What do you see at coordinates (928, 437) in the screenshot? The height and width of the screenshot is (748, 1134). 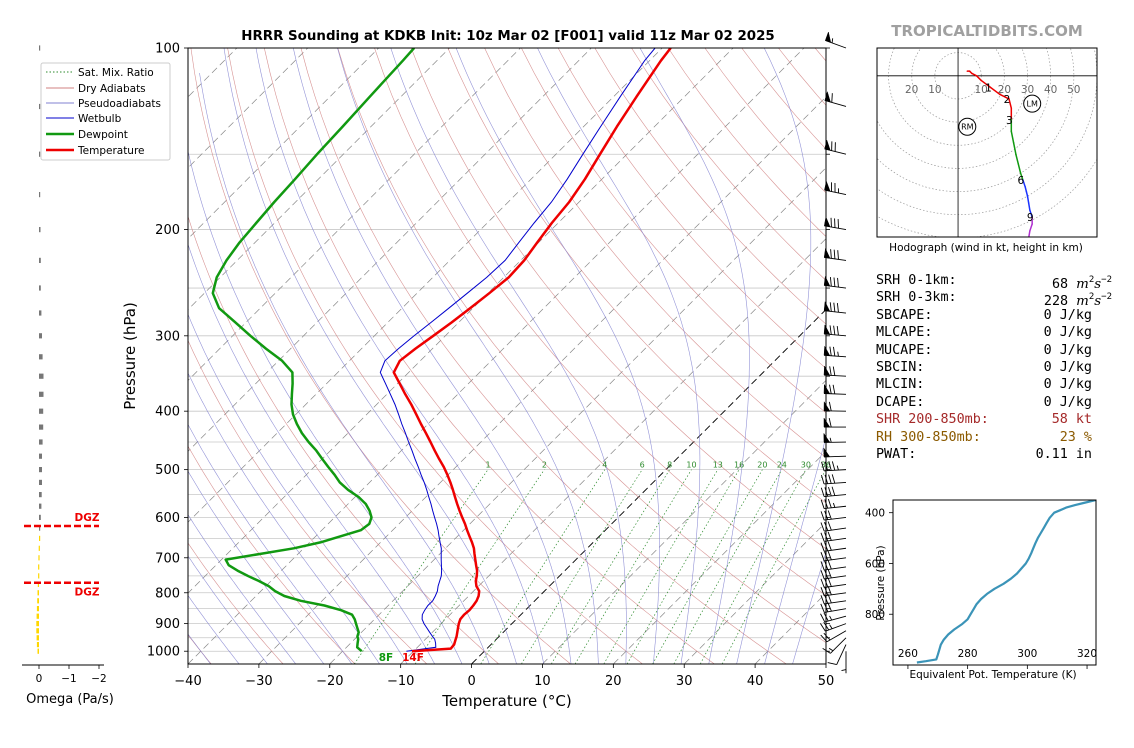 I see `stat-key: RH 300-850mb:` at bounding box center [928, 437].